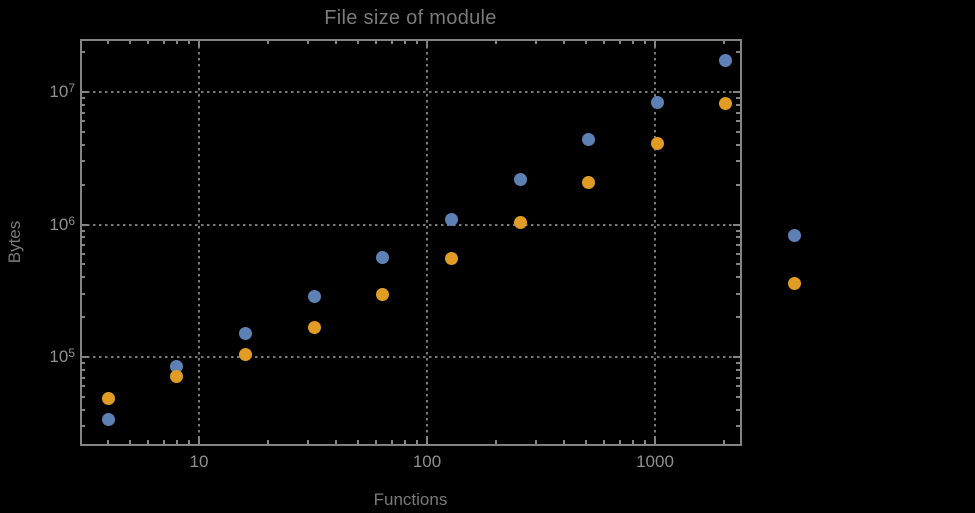 This screenshot has width=975, height=513. What do you see at coordinates (655, 461) in the screenshot?
I see `x-tick-label: 1000` at bounding box center [655, 461].